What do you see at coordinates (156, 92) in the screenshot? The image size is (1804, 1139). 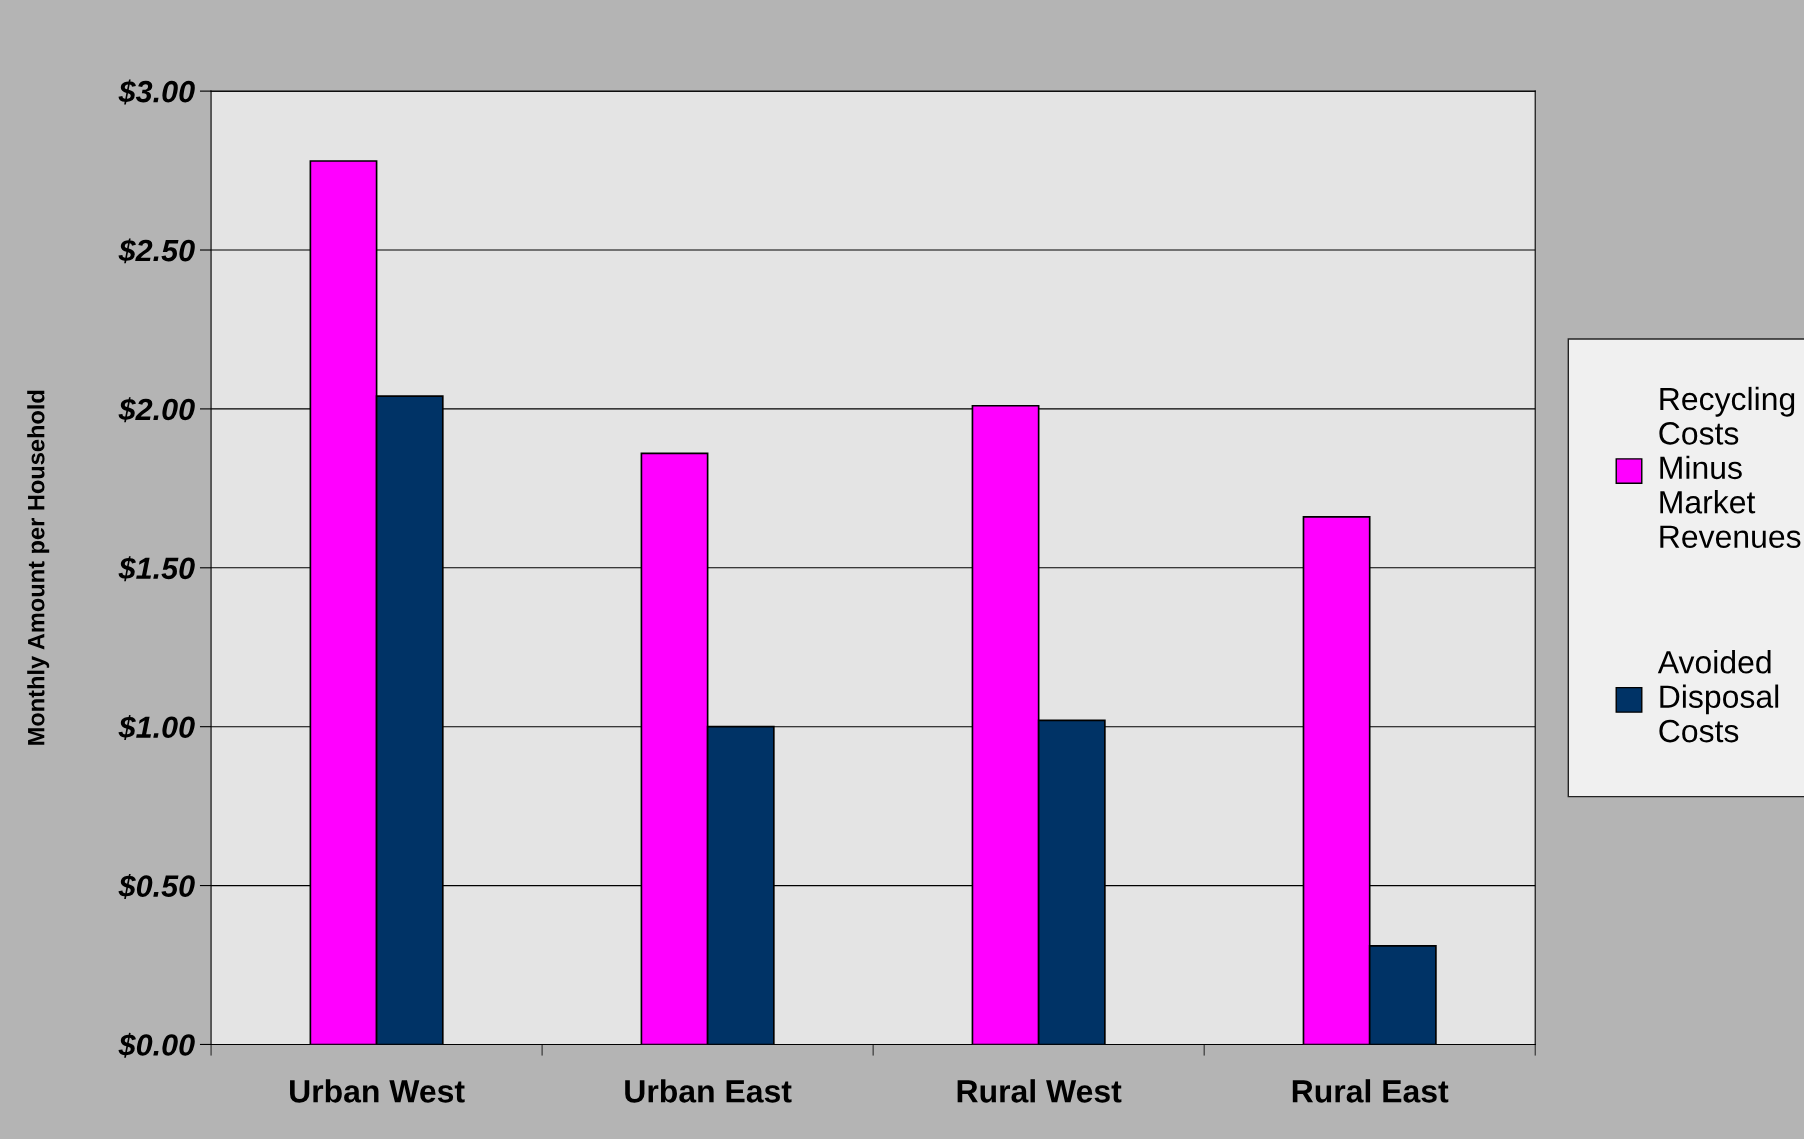 I see `y-tick-label: $3.00` at bounding box center [156, 92].